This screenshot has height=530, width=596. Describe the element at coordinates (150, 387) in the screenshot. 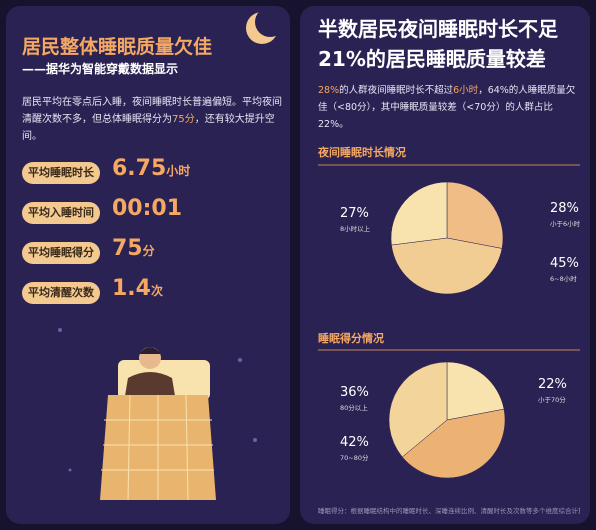

I see `shirt` at that location.